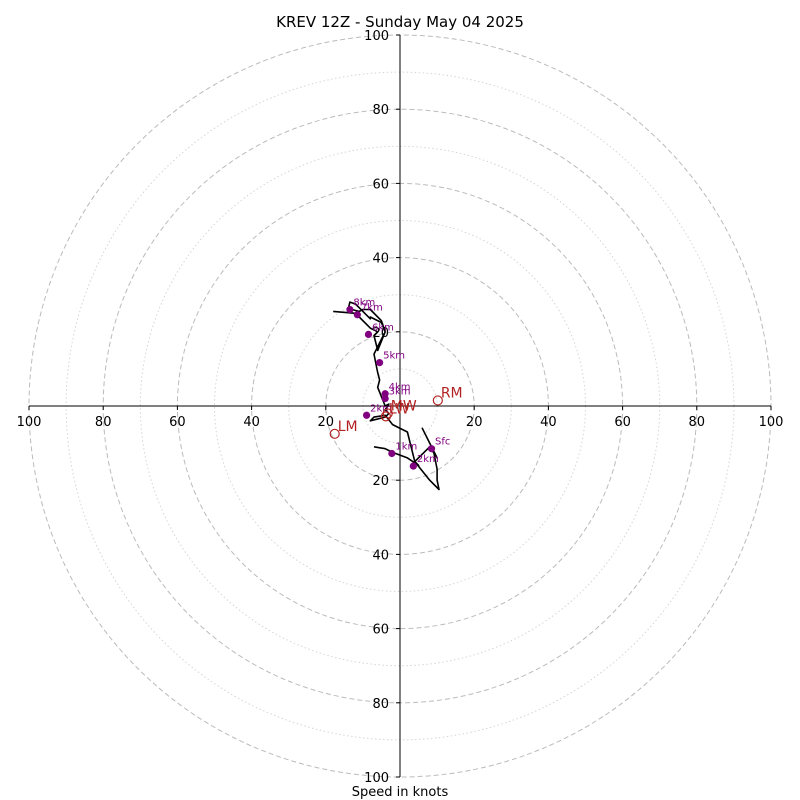  What do you see at coordinates (406, 446) in the screenshot?
I see `height-marker-label: 1km` at bounding box center [406, 446].